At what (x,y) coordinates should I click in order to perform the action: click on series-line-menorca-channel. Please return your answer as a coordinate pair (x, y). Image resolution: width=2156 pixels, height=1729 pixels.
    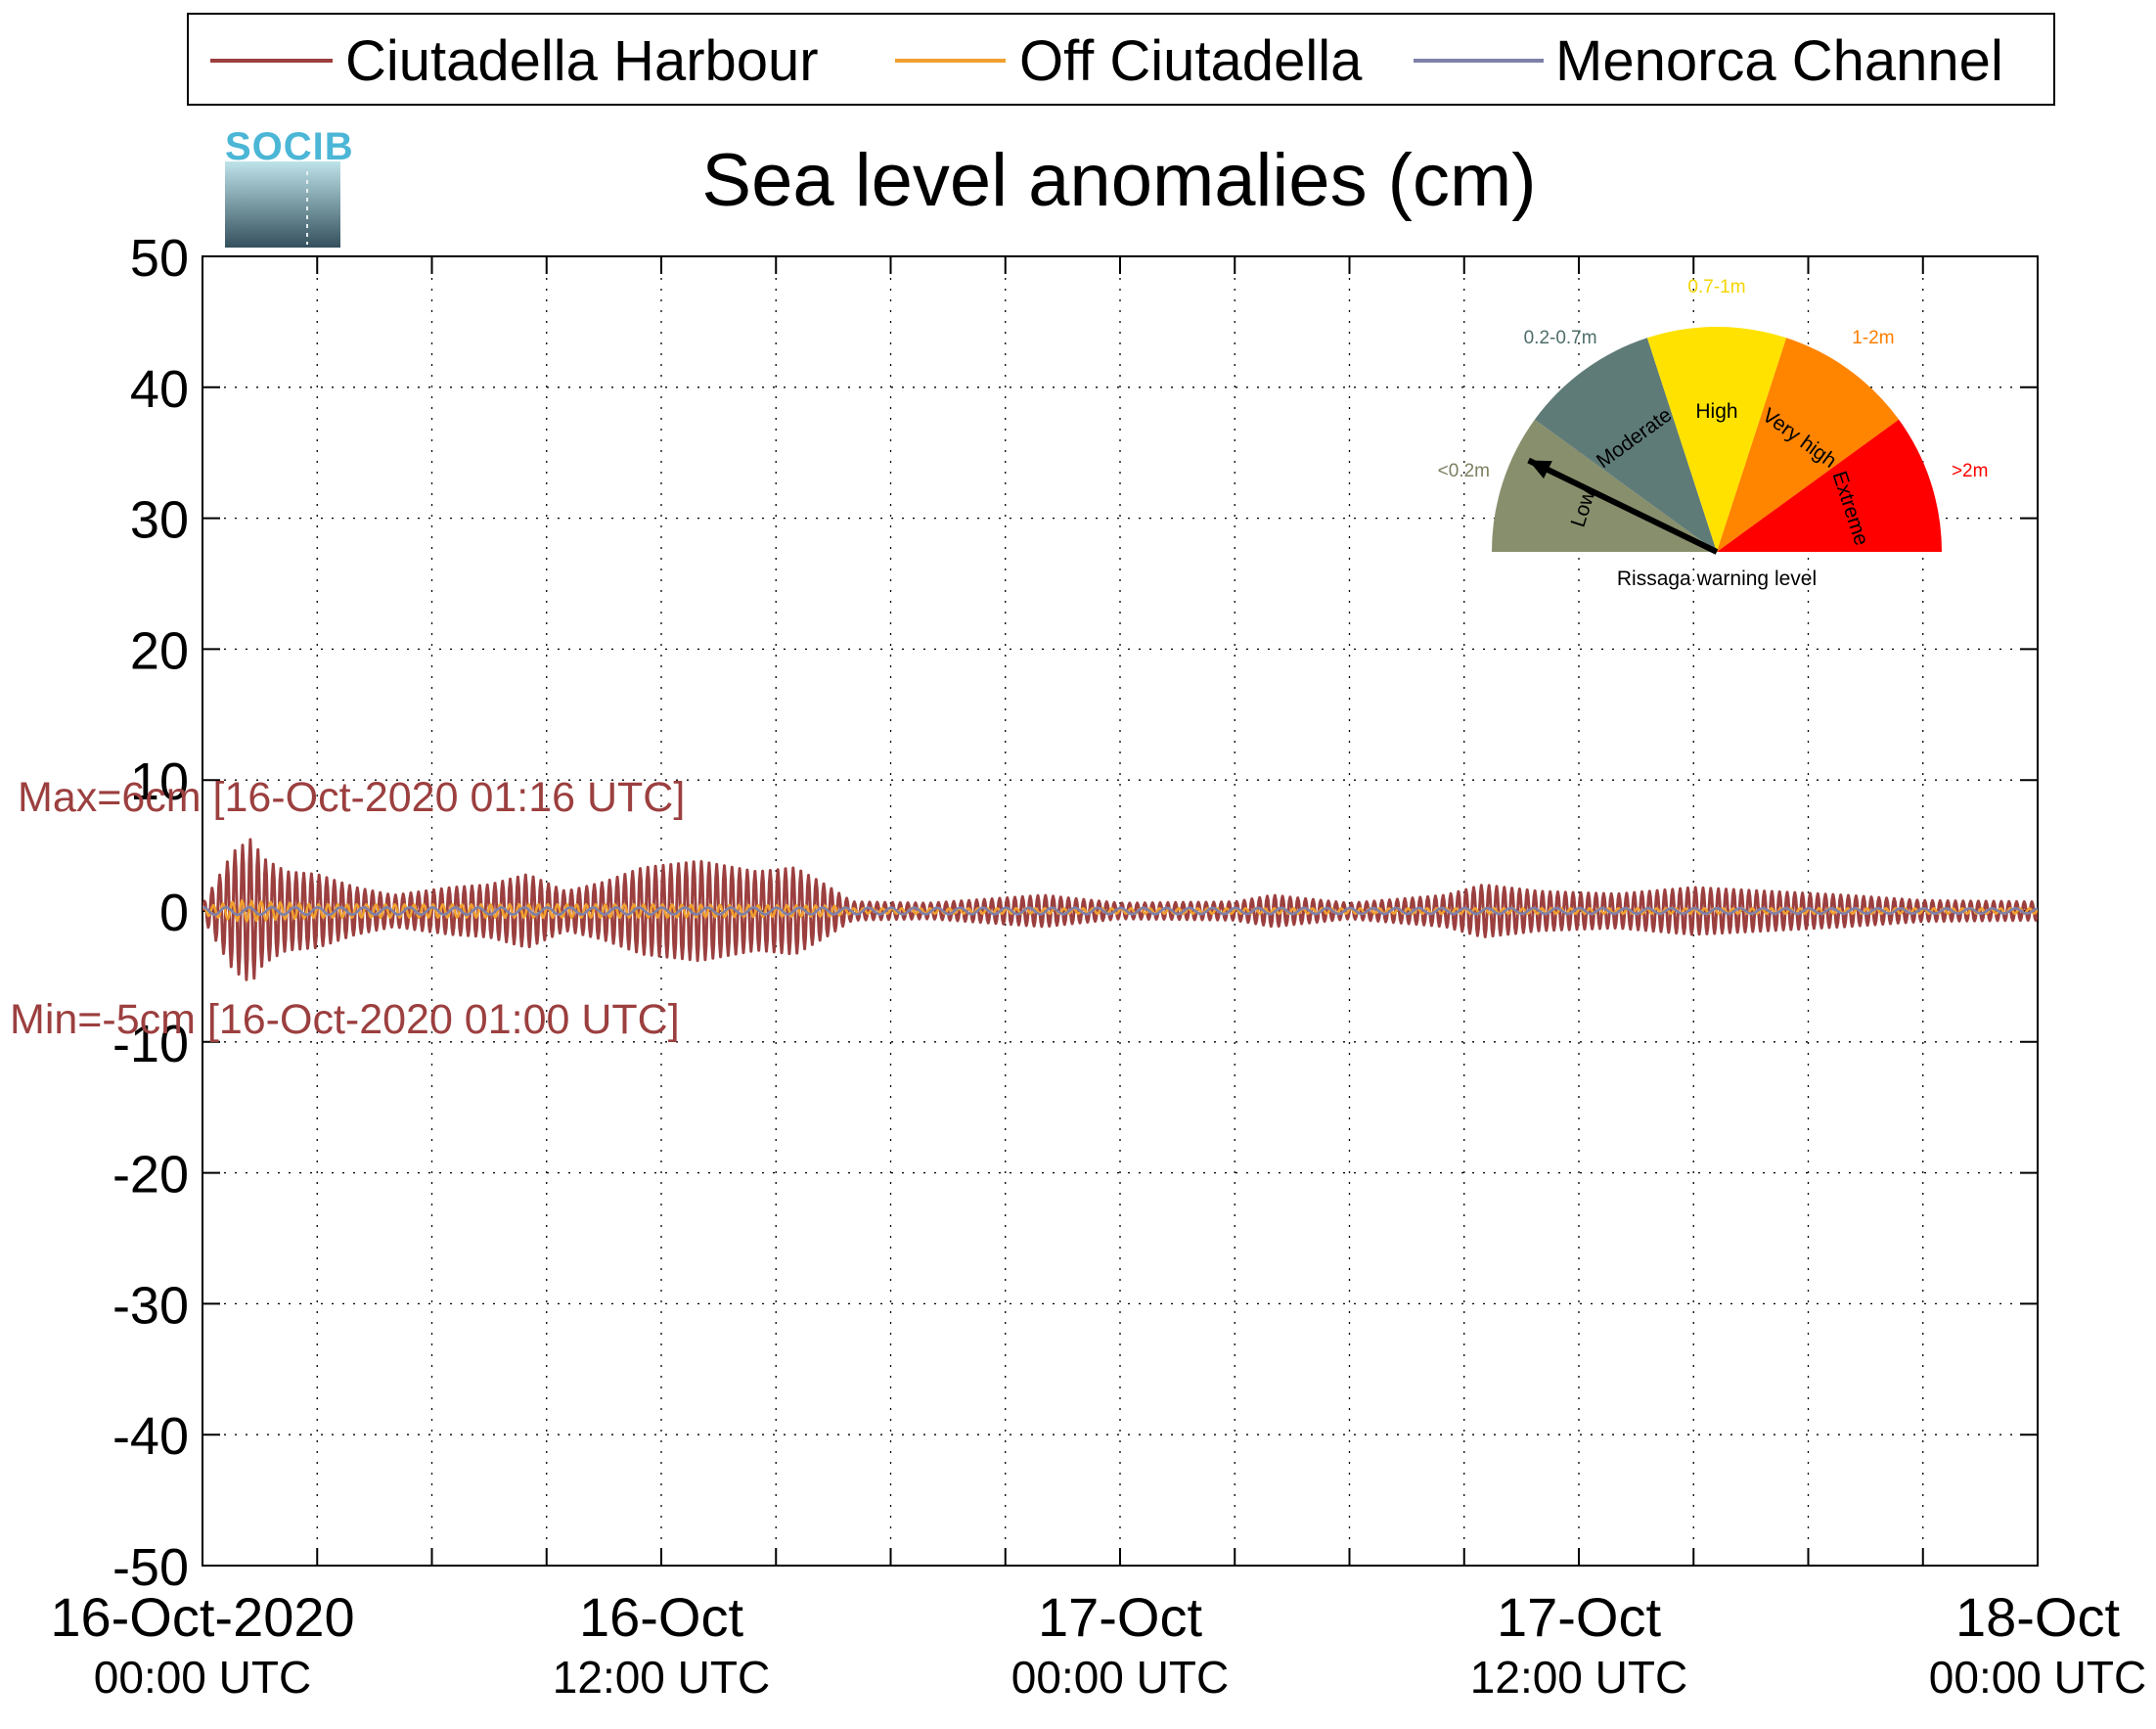
    Looking at the image, I should click on (1120, 911).